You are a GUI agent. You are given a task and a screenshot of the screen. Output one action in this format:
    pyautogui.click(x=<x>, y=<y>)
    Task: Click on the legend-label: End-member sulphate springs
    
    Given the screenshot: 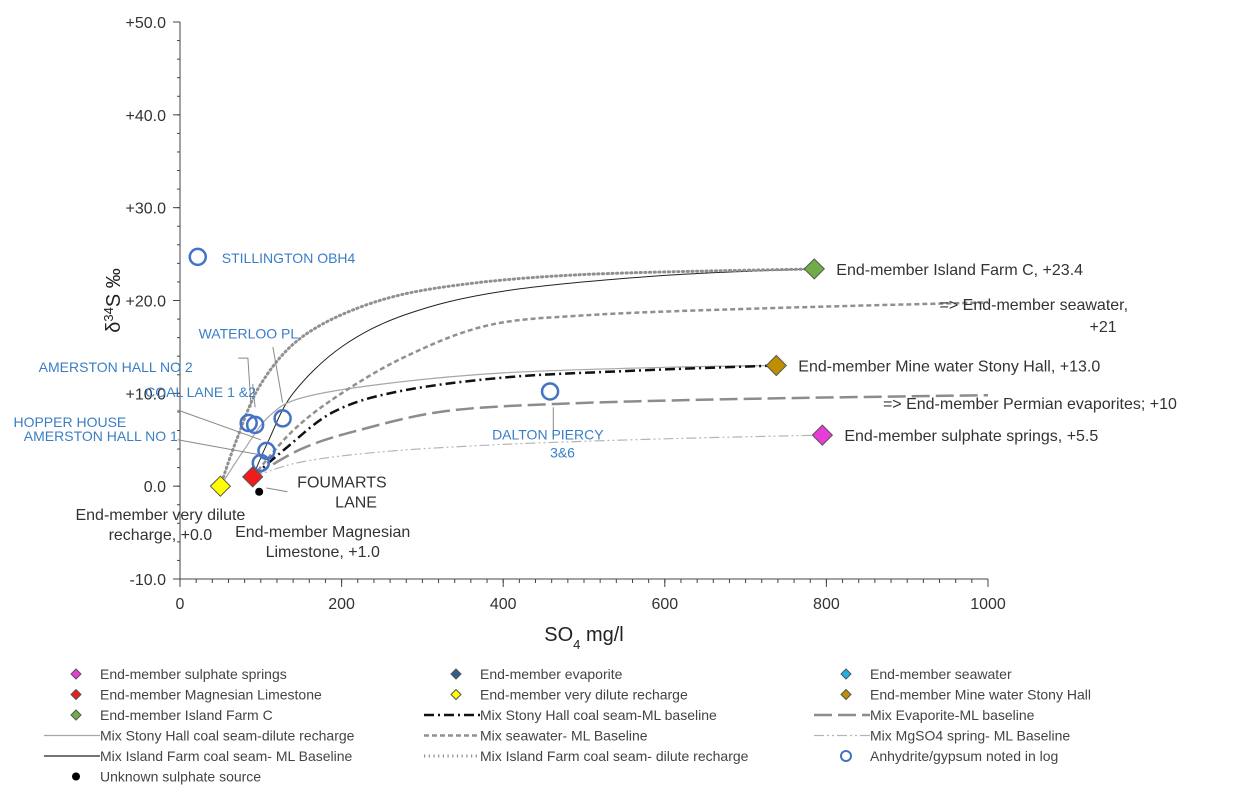 What is the action you would take?
    pyautogui.click(x=193, y=674)
    